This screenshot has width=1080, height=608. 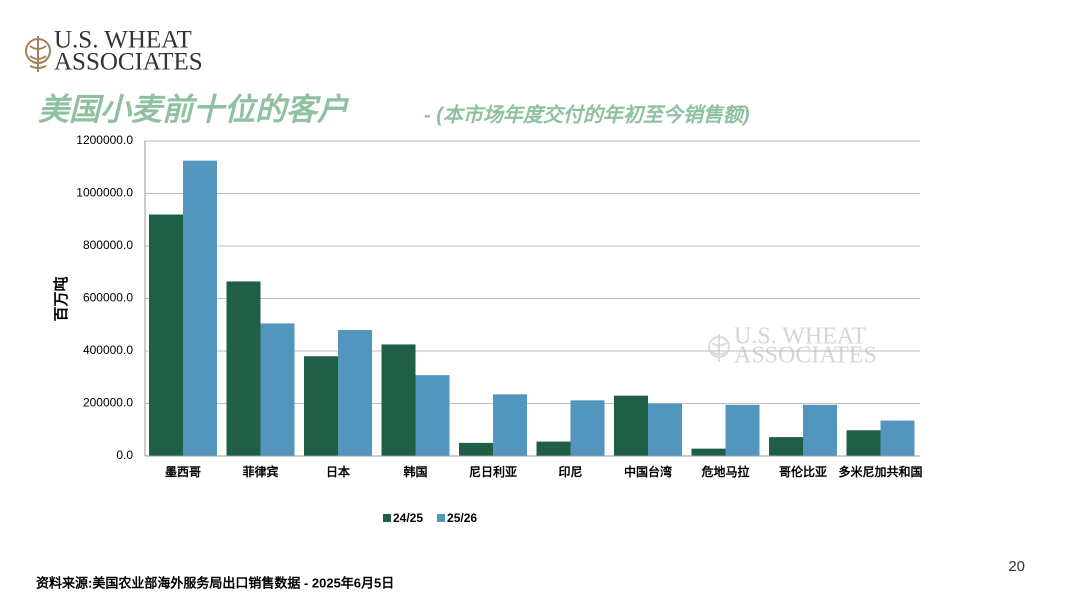 What do you see at coordinates (108, 298) in the screenshot?
I see `y-tick-label: 600000.0` at bounding box center [108, 298].